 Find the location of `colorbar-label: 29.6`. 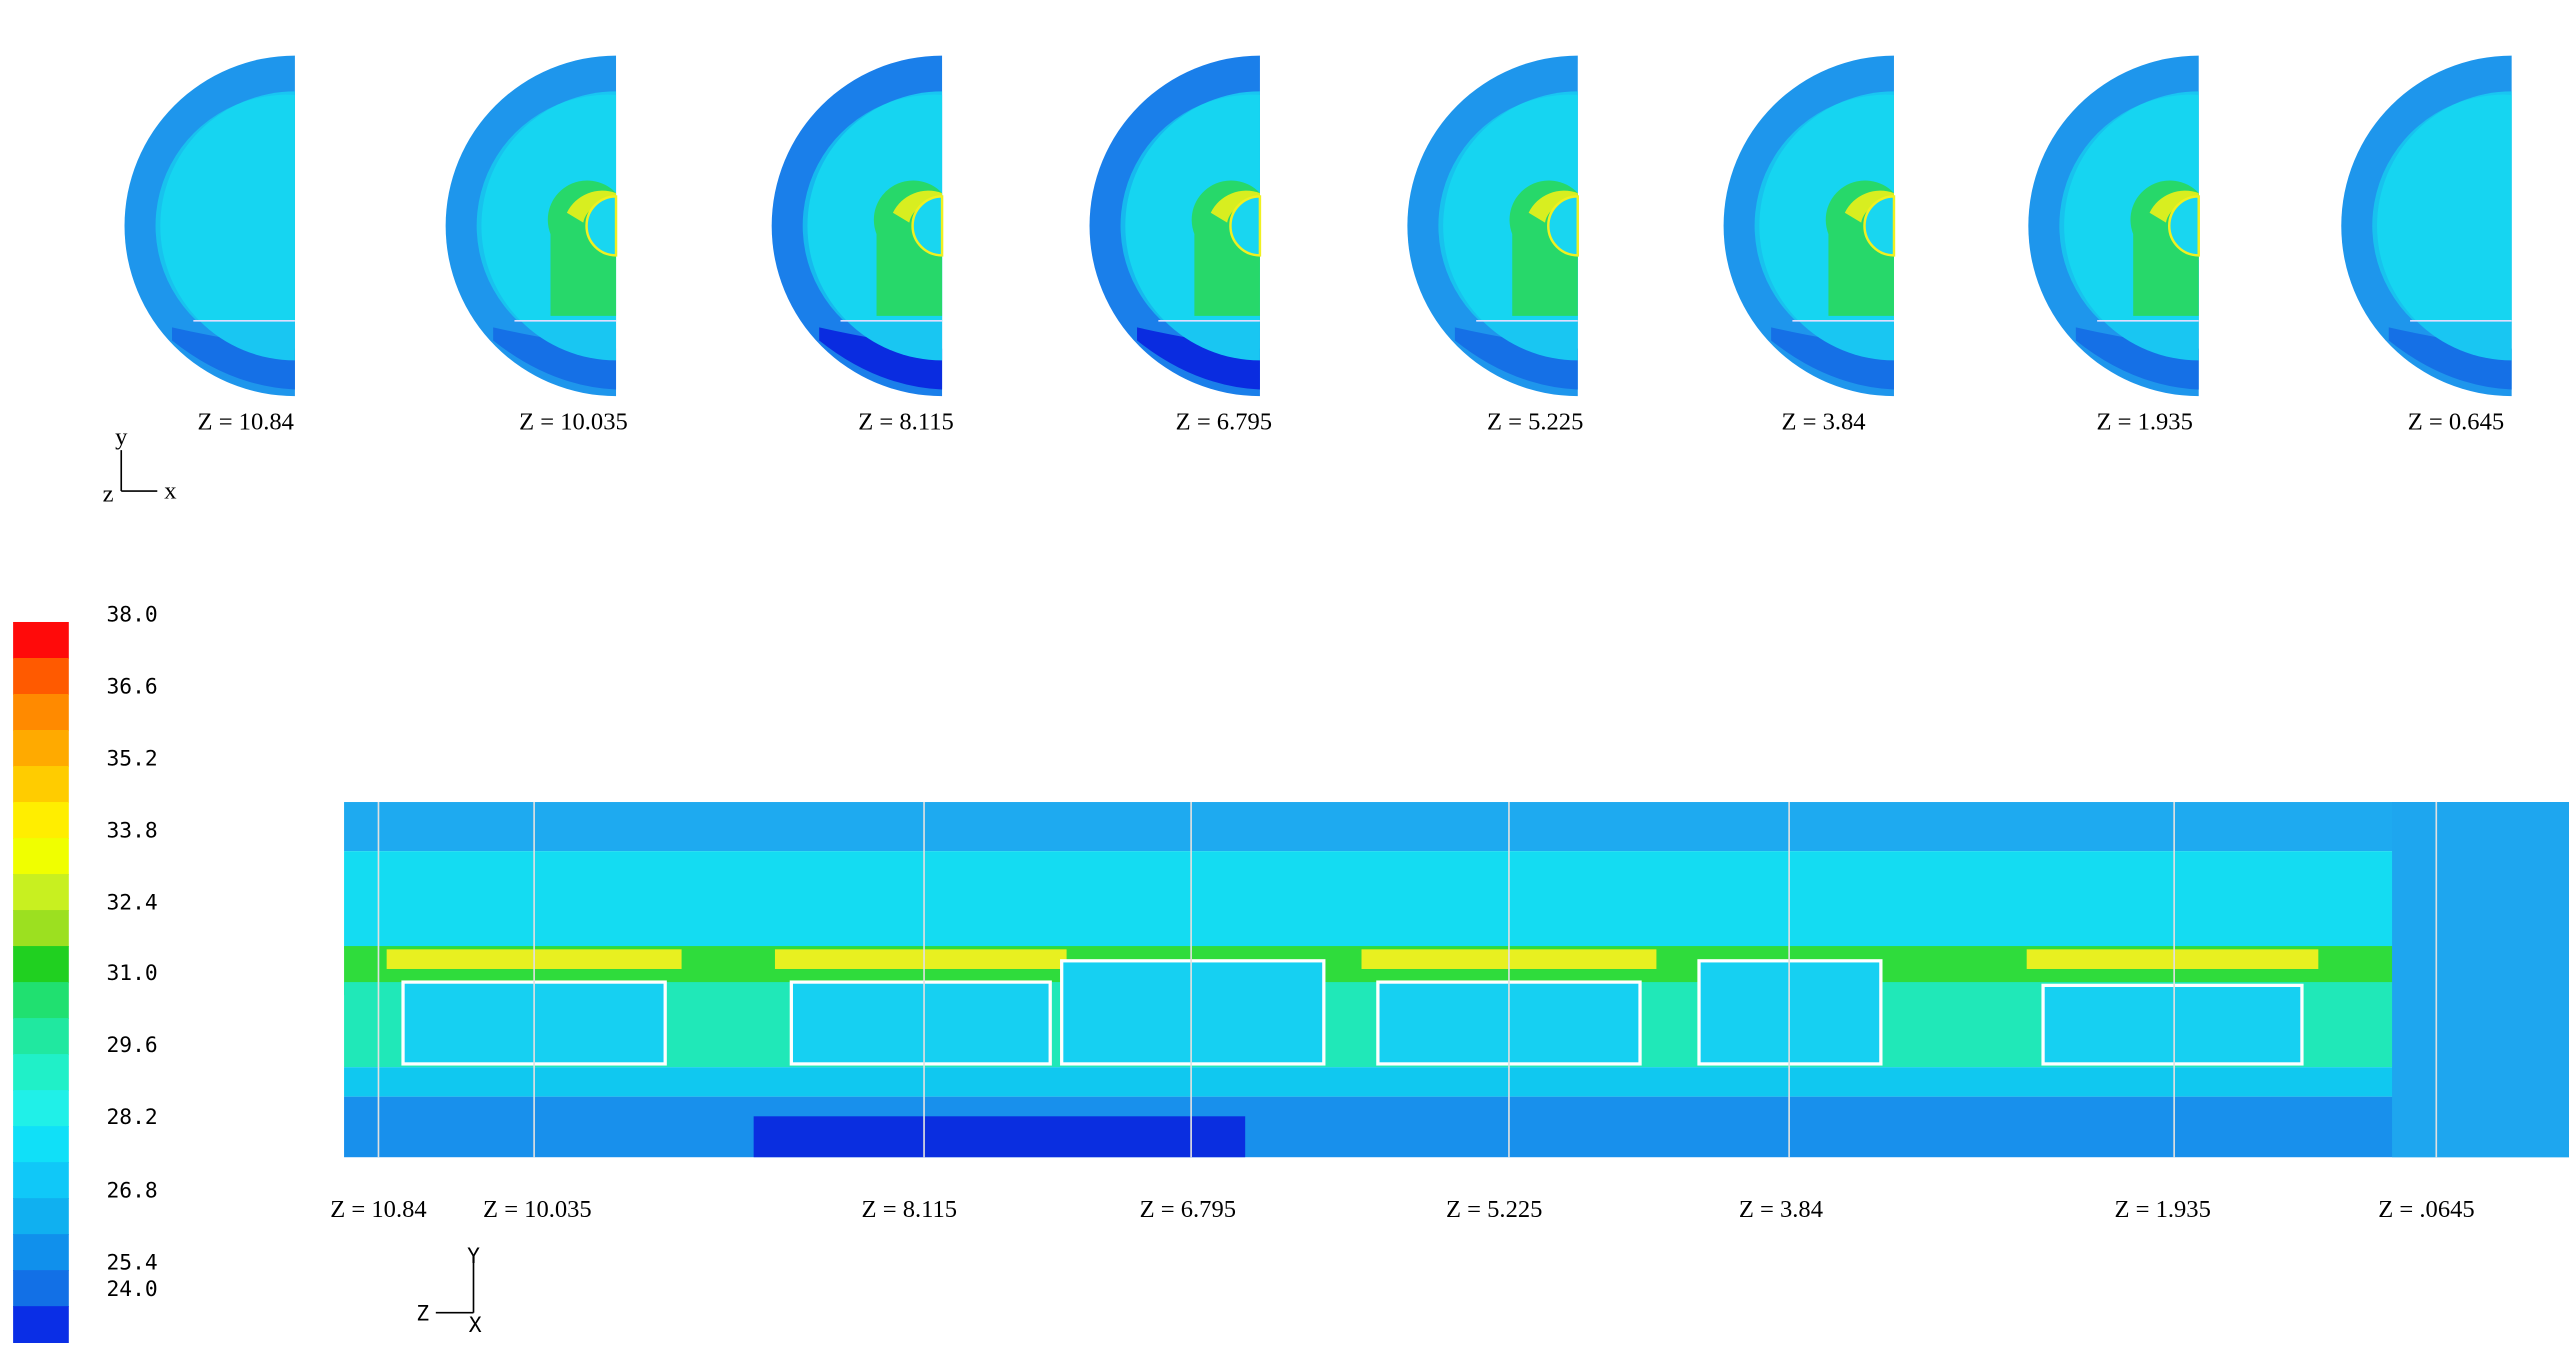

colorbar-label: 29.6 is located at coordinates (131, 1045).